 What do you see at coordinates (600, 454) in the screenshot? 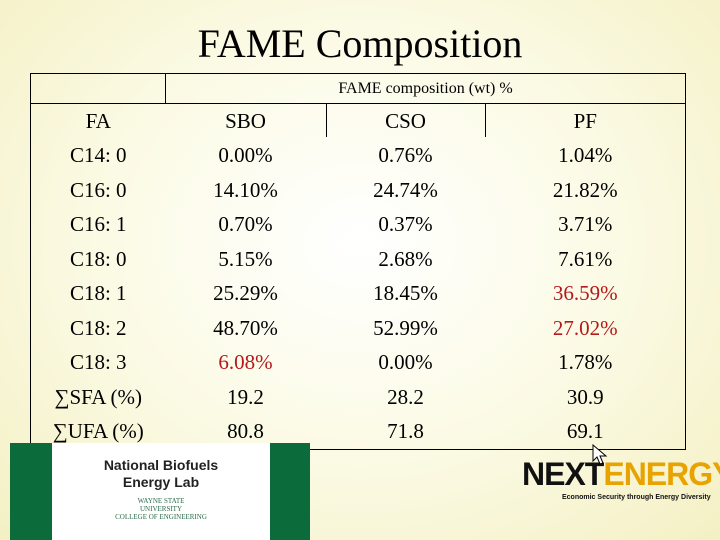
I see `mouse-cursor-icon` at bounding box center [600, 454].